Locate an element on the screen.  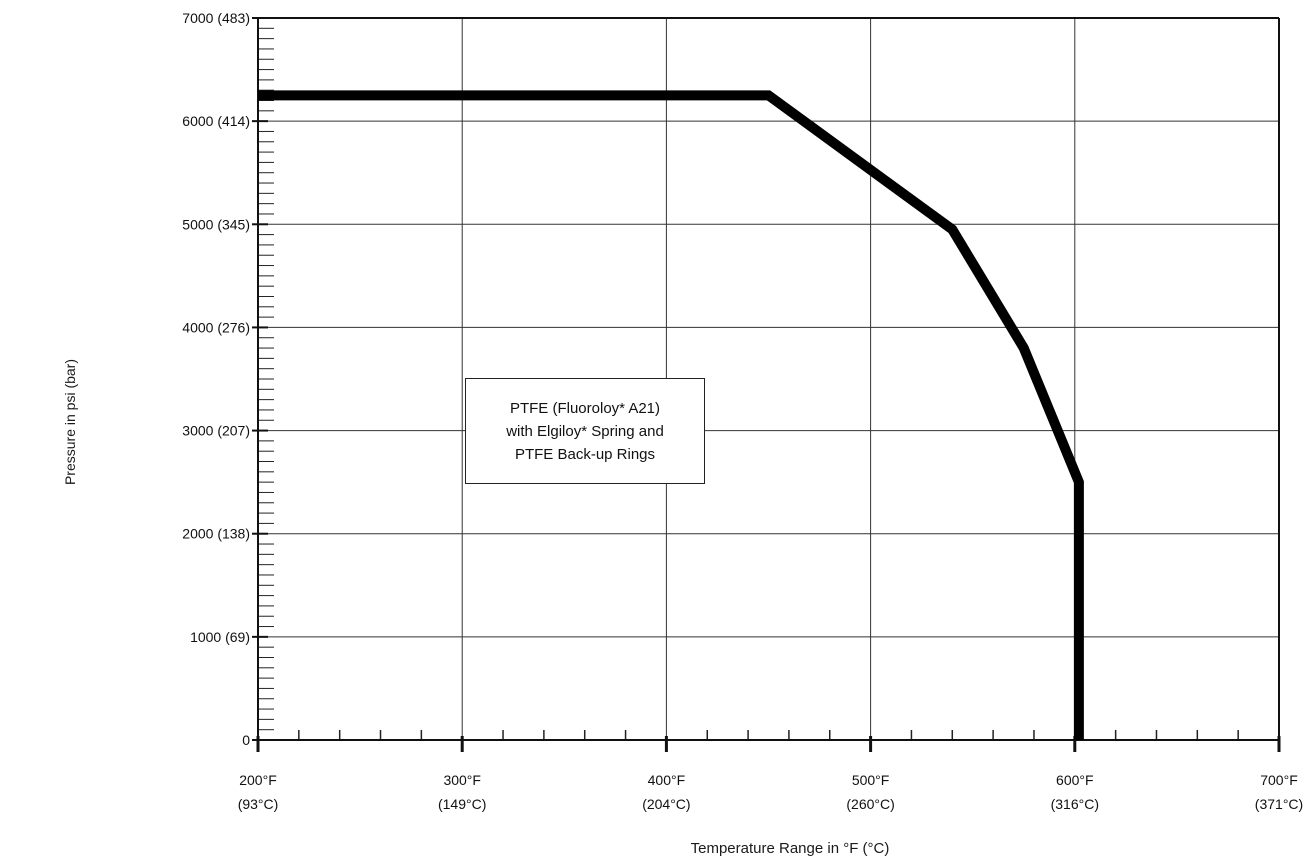
x-tick-label-c: (204°C) is located at coordinates (666, 804).